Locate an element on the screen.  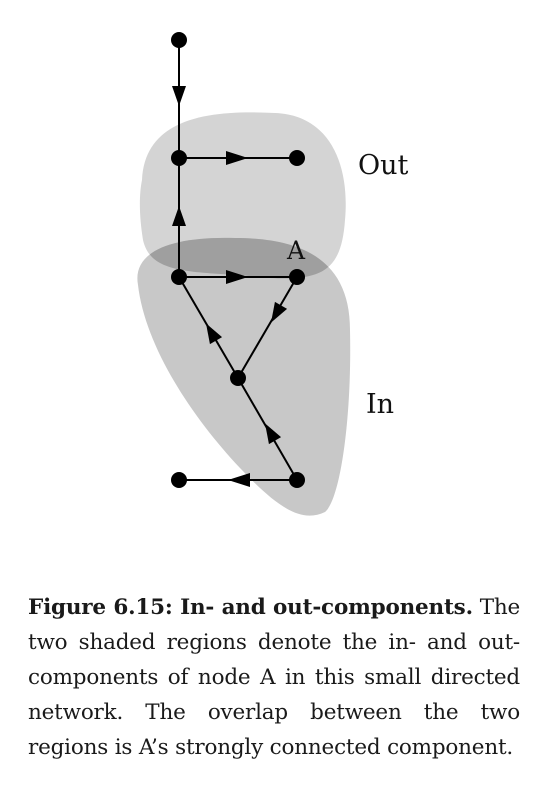
arrowhead-up is located at coordinates (179, 216).